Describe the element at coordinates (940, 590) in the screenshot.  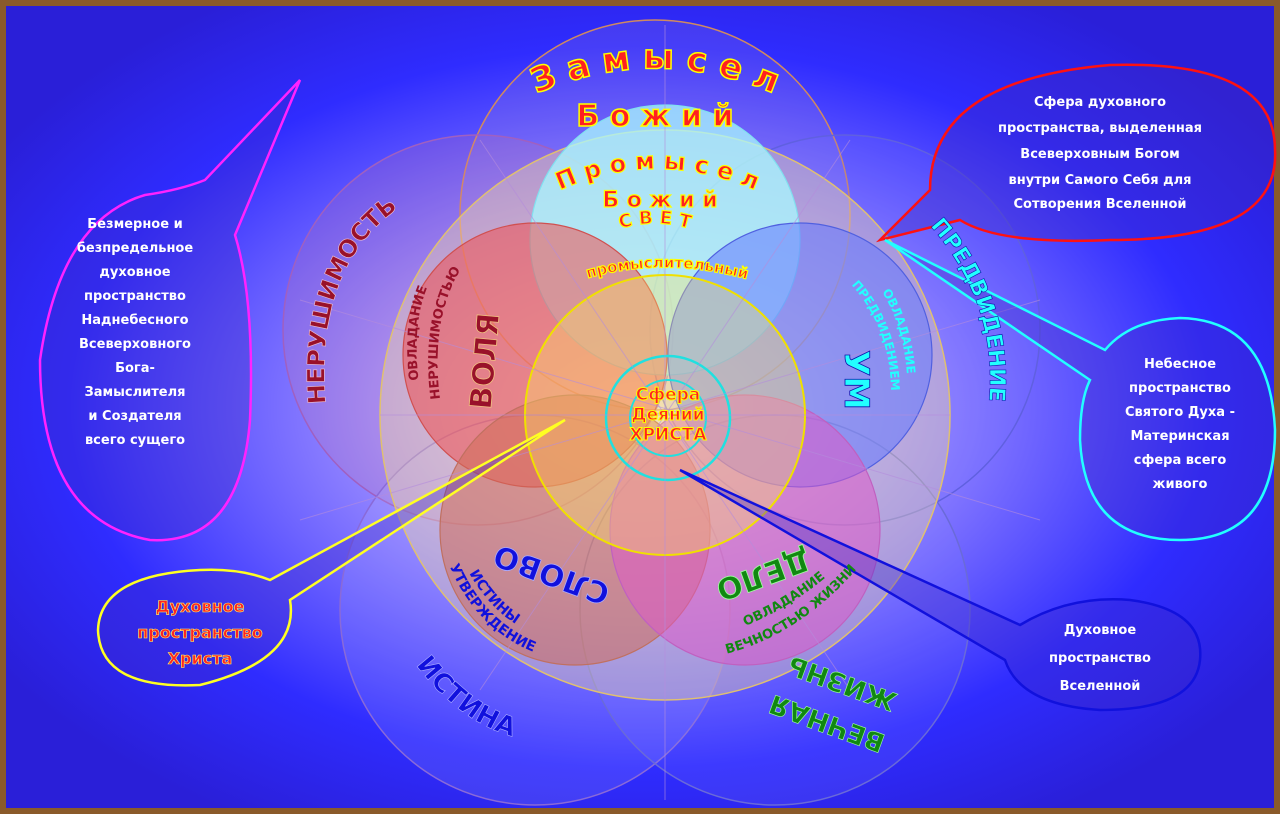
I see `callout-bottom-right` at that location.